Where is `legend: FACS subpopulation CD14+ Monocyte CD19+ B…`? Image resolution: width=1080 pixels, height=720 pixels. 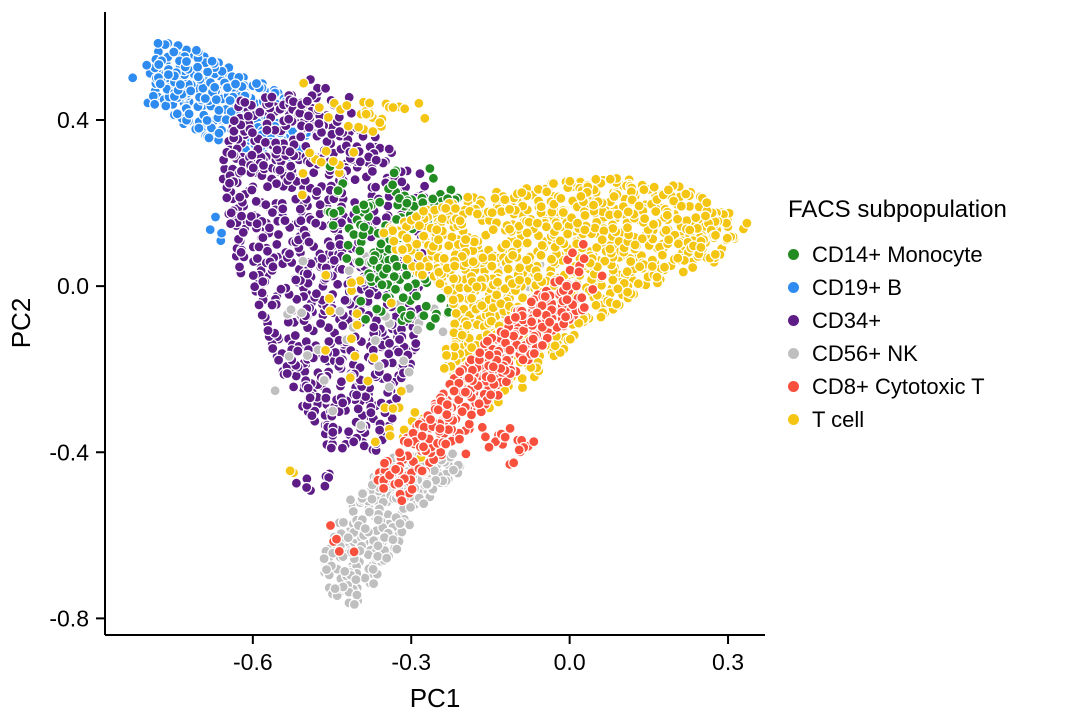
legend: FACS subpopulation CD14+ Monocyte CD19+ B… is located at coordinates (897, 316).